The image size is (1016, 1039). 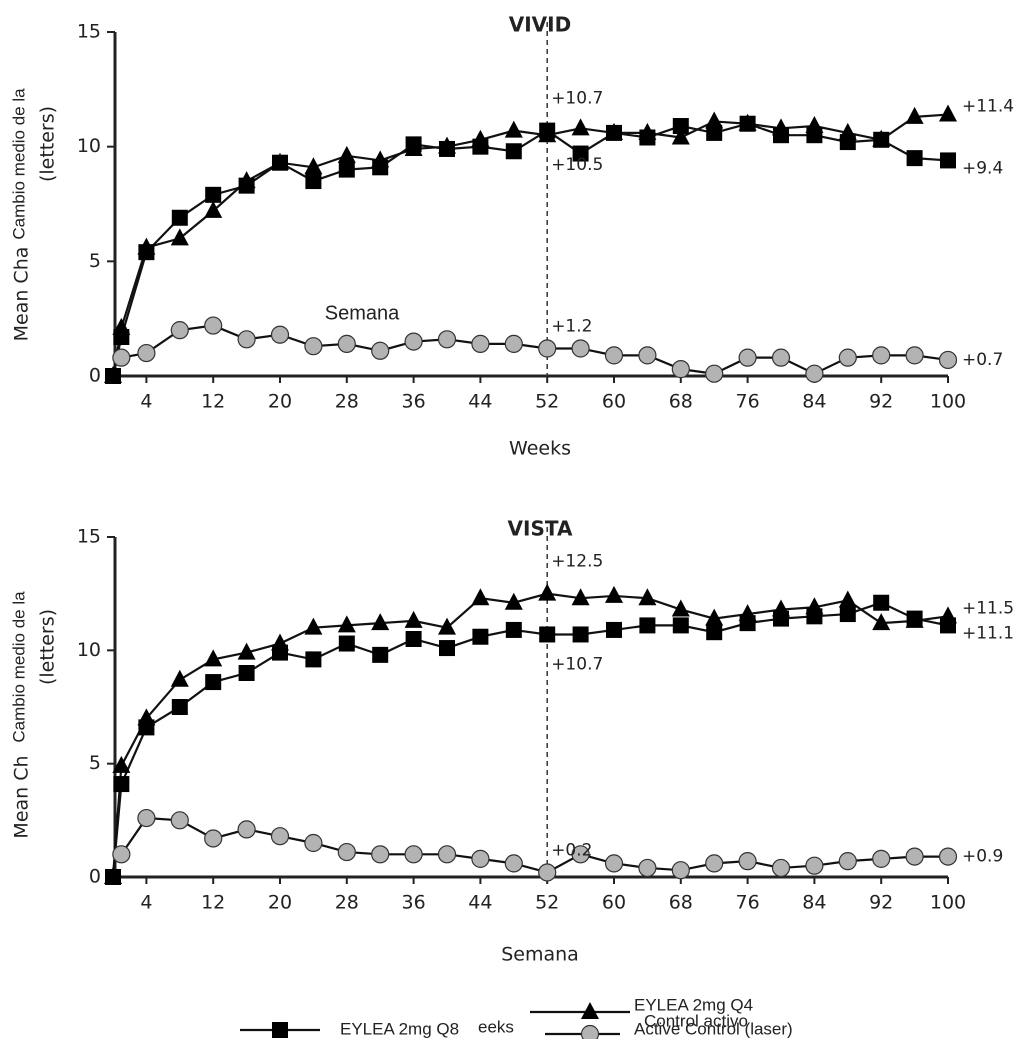 What do you see at coordinates (571, 326) in the screenshot?
I see `value-label: +1.2` at bounding box center [571, 326].